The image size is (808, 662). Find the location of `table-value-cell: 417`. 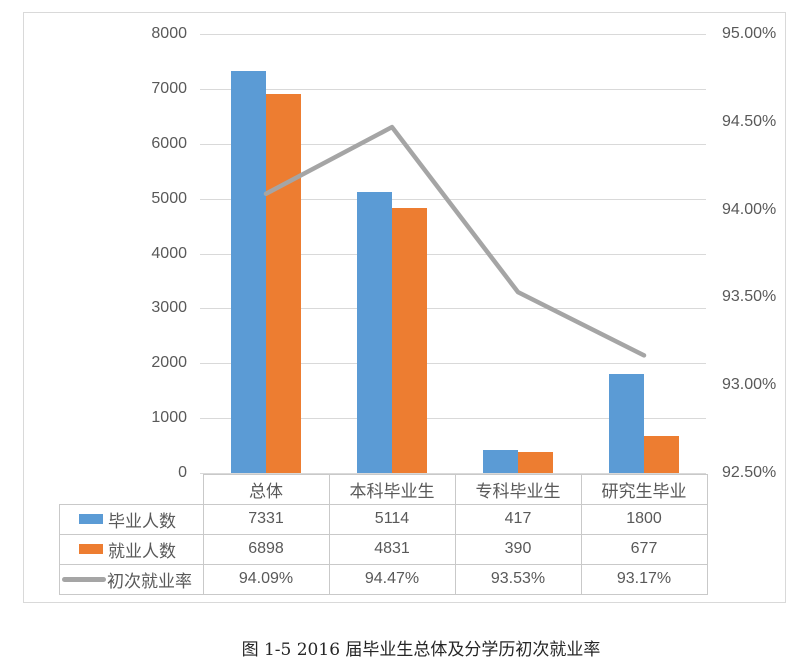

table-value-cell: 417 is located at coordinates (518, 518).